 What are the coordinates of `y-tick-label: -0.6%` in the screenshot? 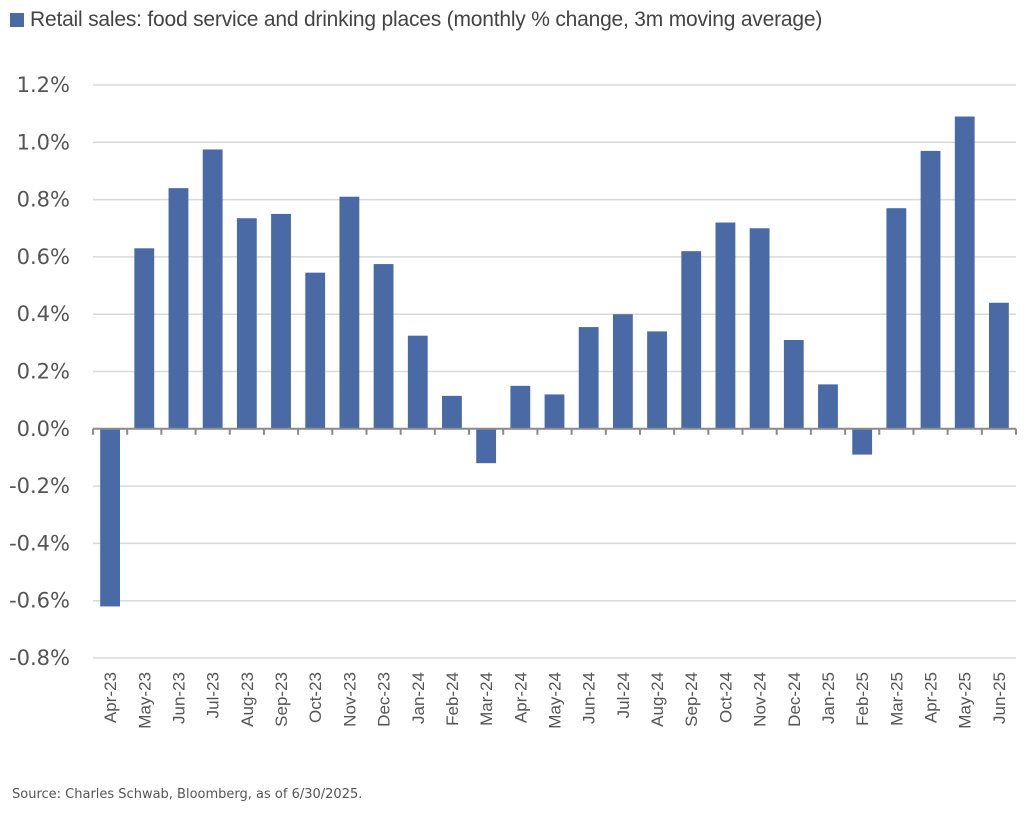 It's located at (39, 601).